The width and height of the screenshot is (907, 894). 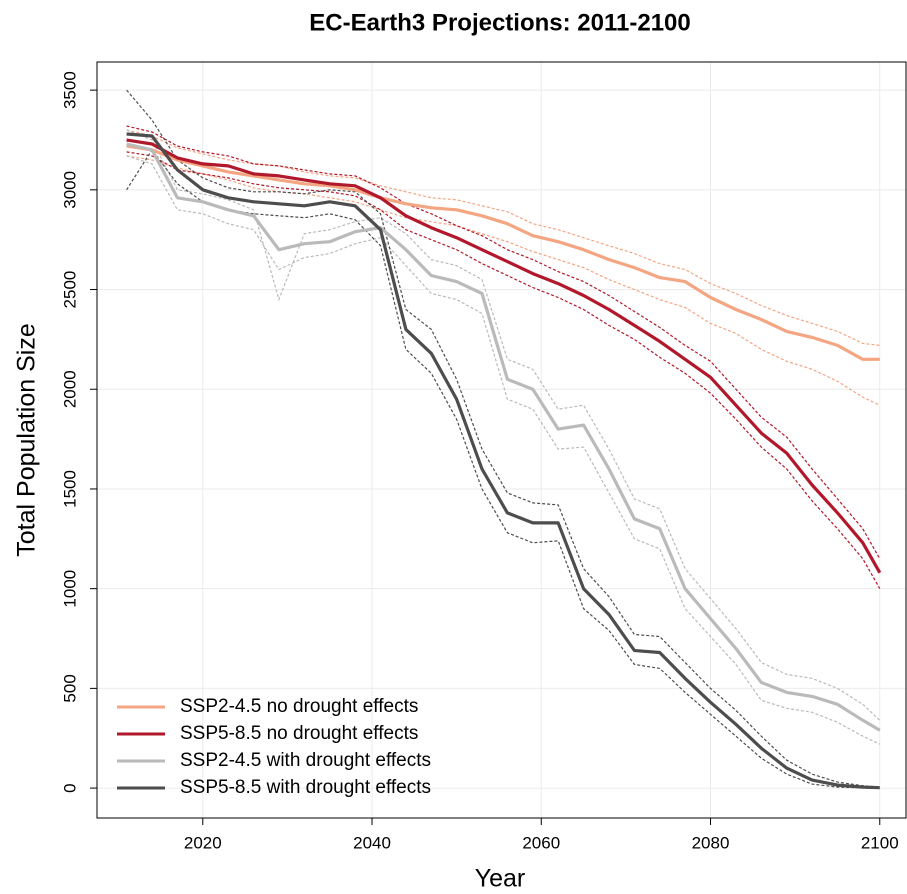 What do you see at coordinates (500, 879) in the screenshot?
I see `x-axis-label: Year` at bounding box center [500, 879].